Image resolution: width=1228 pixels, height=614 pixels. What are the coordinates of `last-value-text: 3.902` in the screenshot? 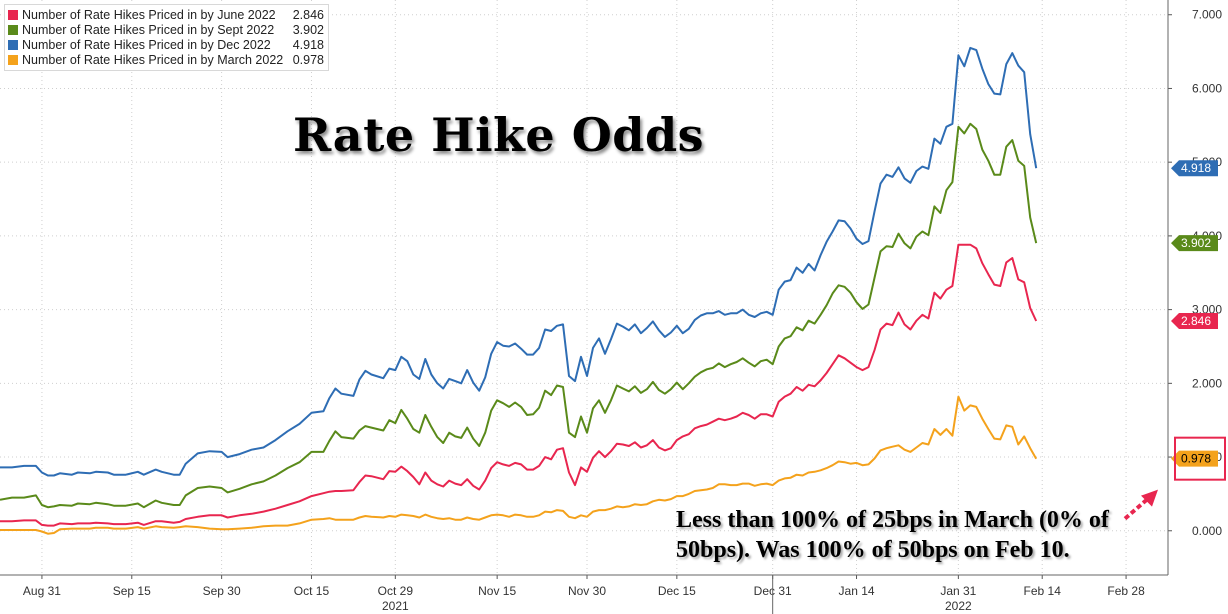 It's located at (1196, 243).